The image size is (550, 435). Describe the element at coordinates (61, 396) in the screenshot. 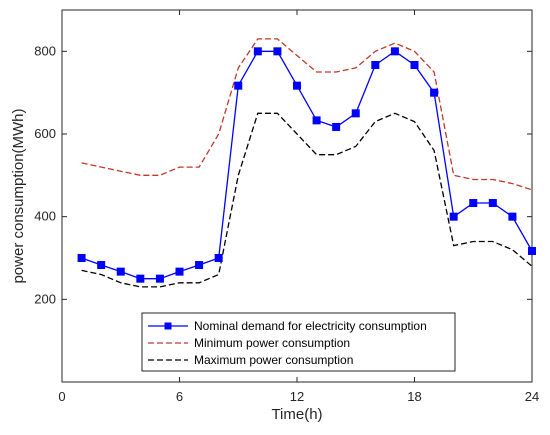

I see `x-tick-label: 0` at that location.